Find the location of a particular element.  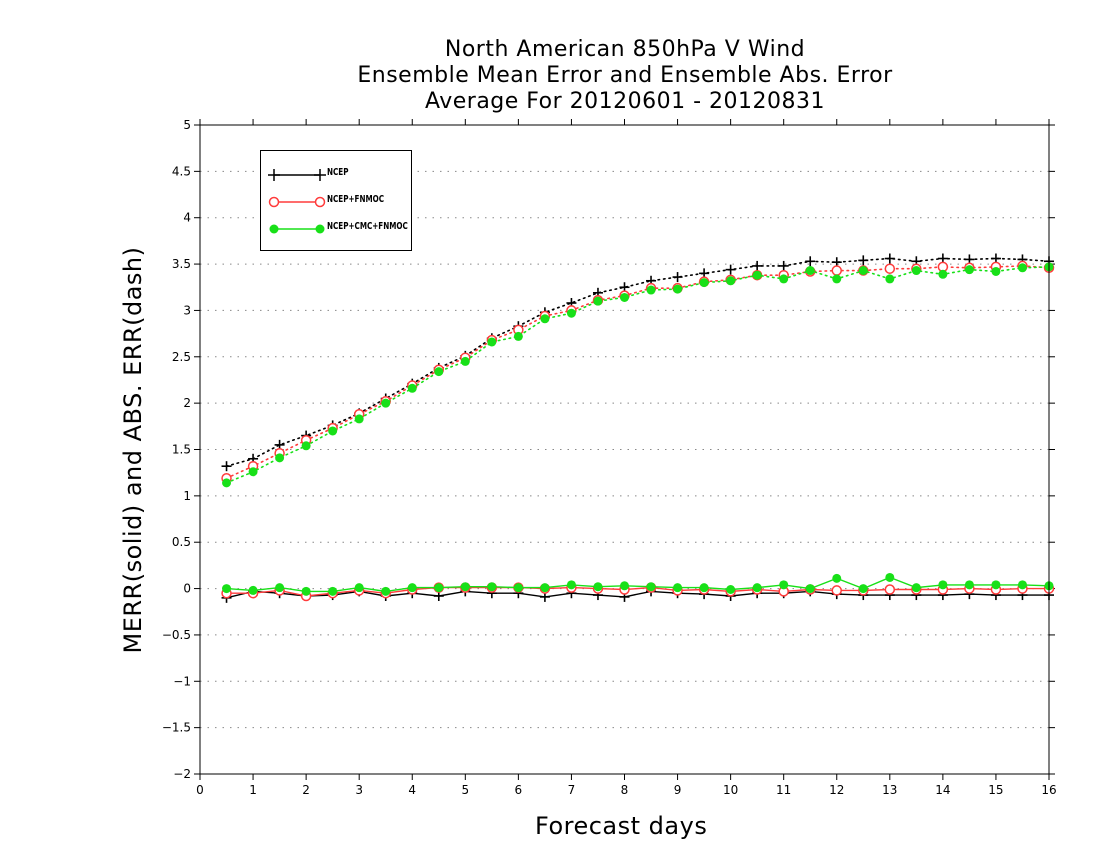

x-tick-label: 1 is located at coordinates (253, 790).